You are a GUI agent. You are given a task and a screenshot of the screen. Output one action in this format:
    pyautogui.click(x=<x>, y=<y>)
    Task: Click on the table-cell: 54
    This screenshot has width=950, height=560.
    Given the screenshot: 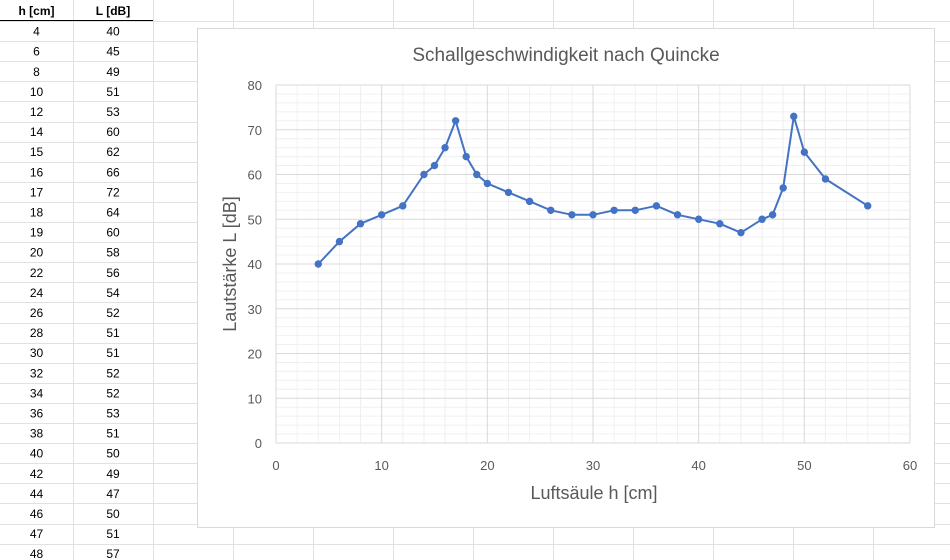 What is the action you would take?
    pyautogui.click(x=113, y=293)
    